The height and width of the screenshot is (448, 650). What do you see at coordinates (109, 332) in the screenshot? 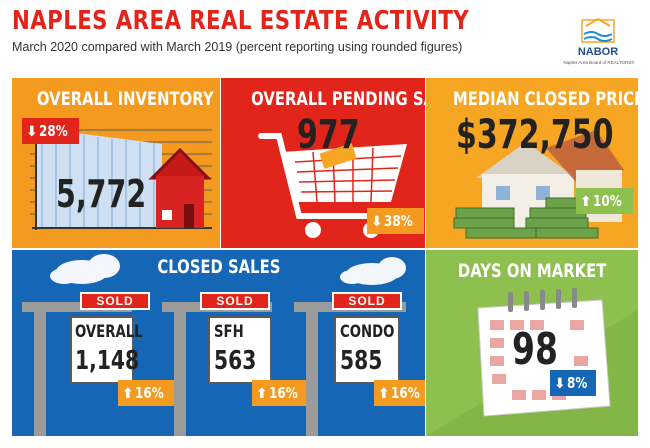
I see `sign-label: OVERALL` at bounding box center [109, 332].